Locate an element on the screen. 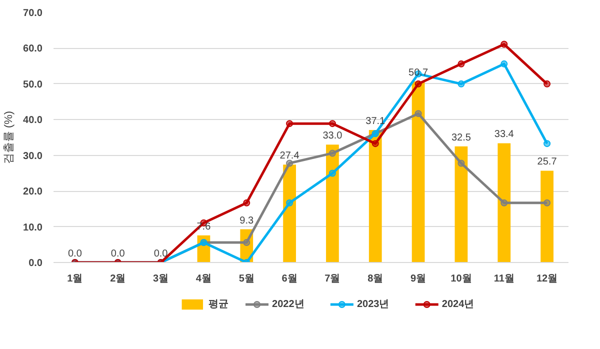 This screenshot has width=600, height=349. x-tick-label: 3월 is located at coordinates (161, 279).